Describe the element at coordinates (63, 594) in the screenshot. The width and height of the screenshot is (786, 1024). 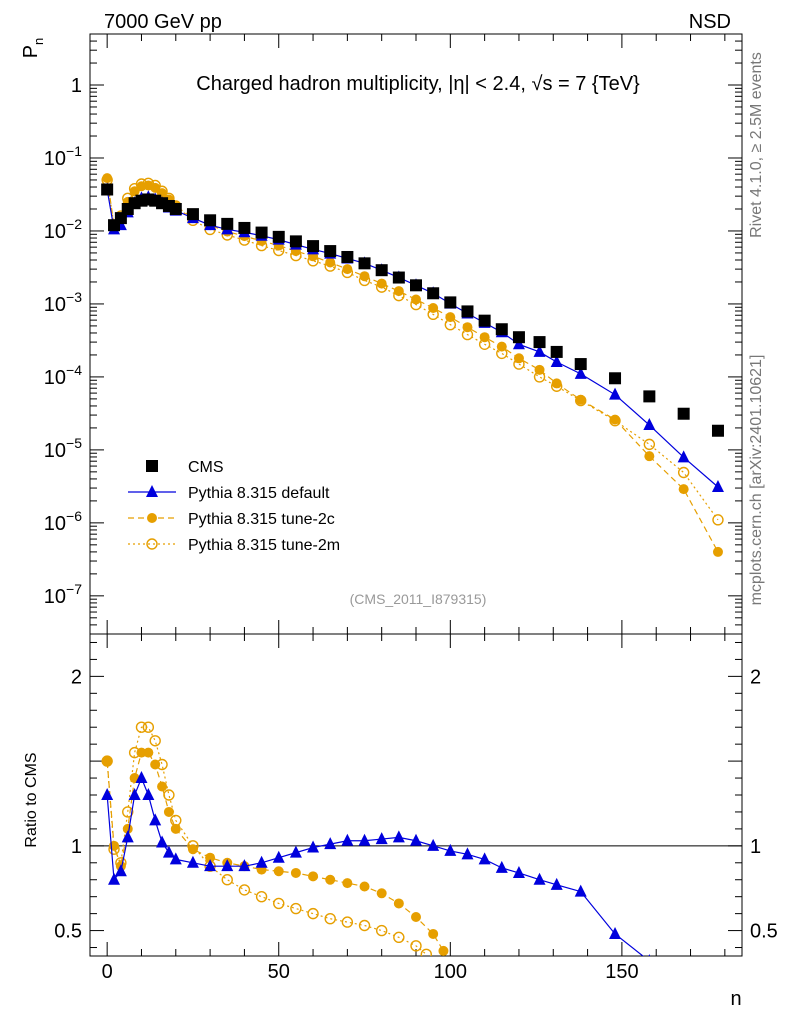
I see `main-y-tick-label: 10⁻⁷` at that location.